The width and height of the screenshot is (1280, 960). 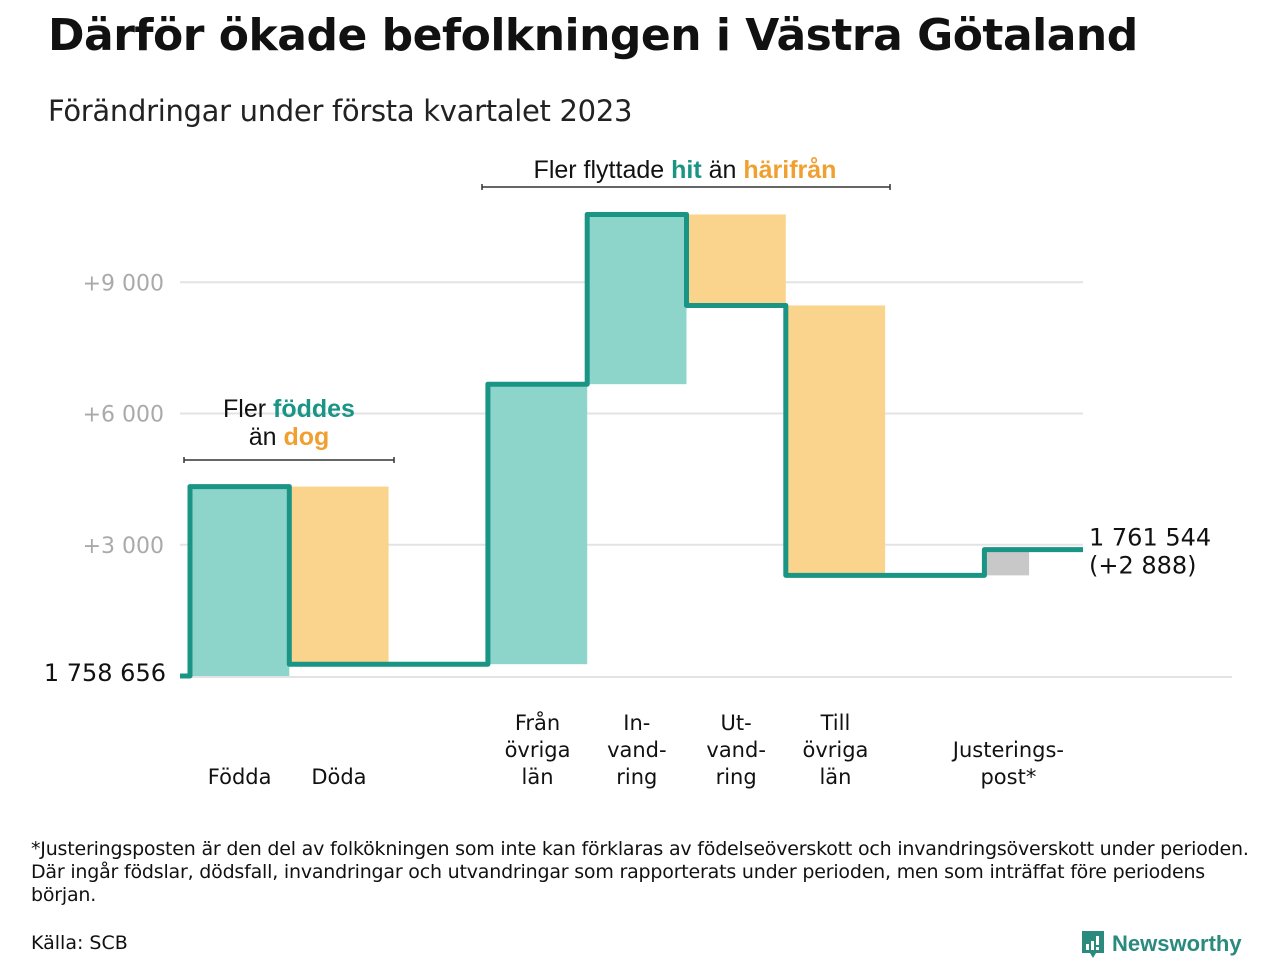 What do you see at coordinates (314, 409) in the screenshot?
I see `annotation-segment: föddes` at bounding box center [314, 409].